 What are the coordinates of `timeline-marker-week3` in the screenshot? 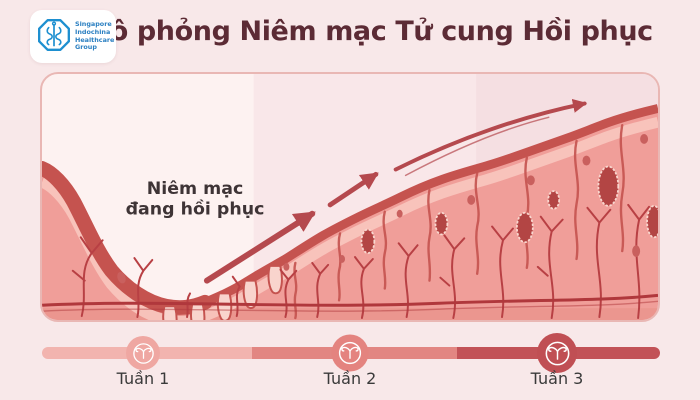 It's located at (557, 353).